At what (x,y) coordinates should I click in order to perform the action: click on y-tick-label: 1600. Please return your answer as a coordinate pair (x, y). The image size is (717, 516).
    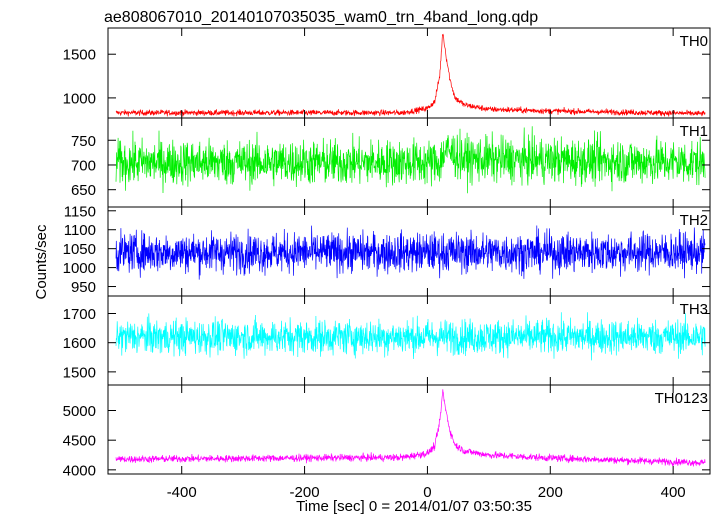
    Looking at the image, I should click on (79, 343).